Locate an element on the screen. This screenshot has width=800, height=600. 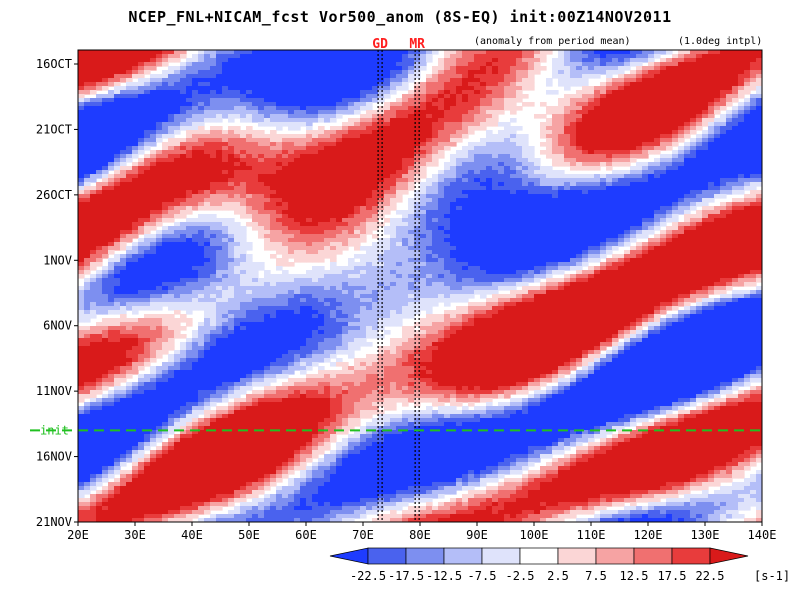
marker-label-gd: GD is located at coordinates (380, 44).